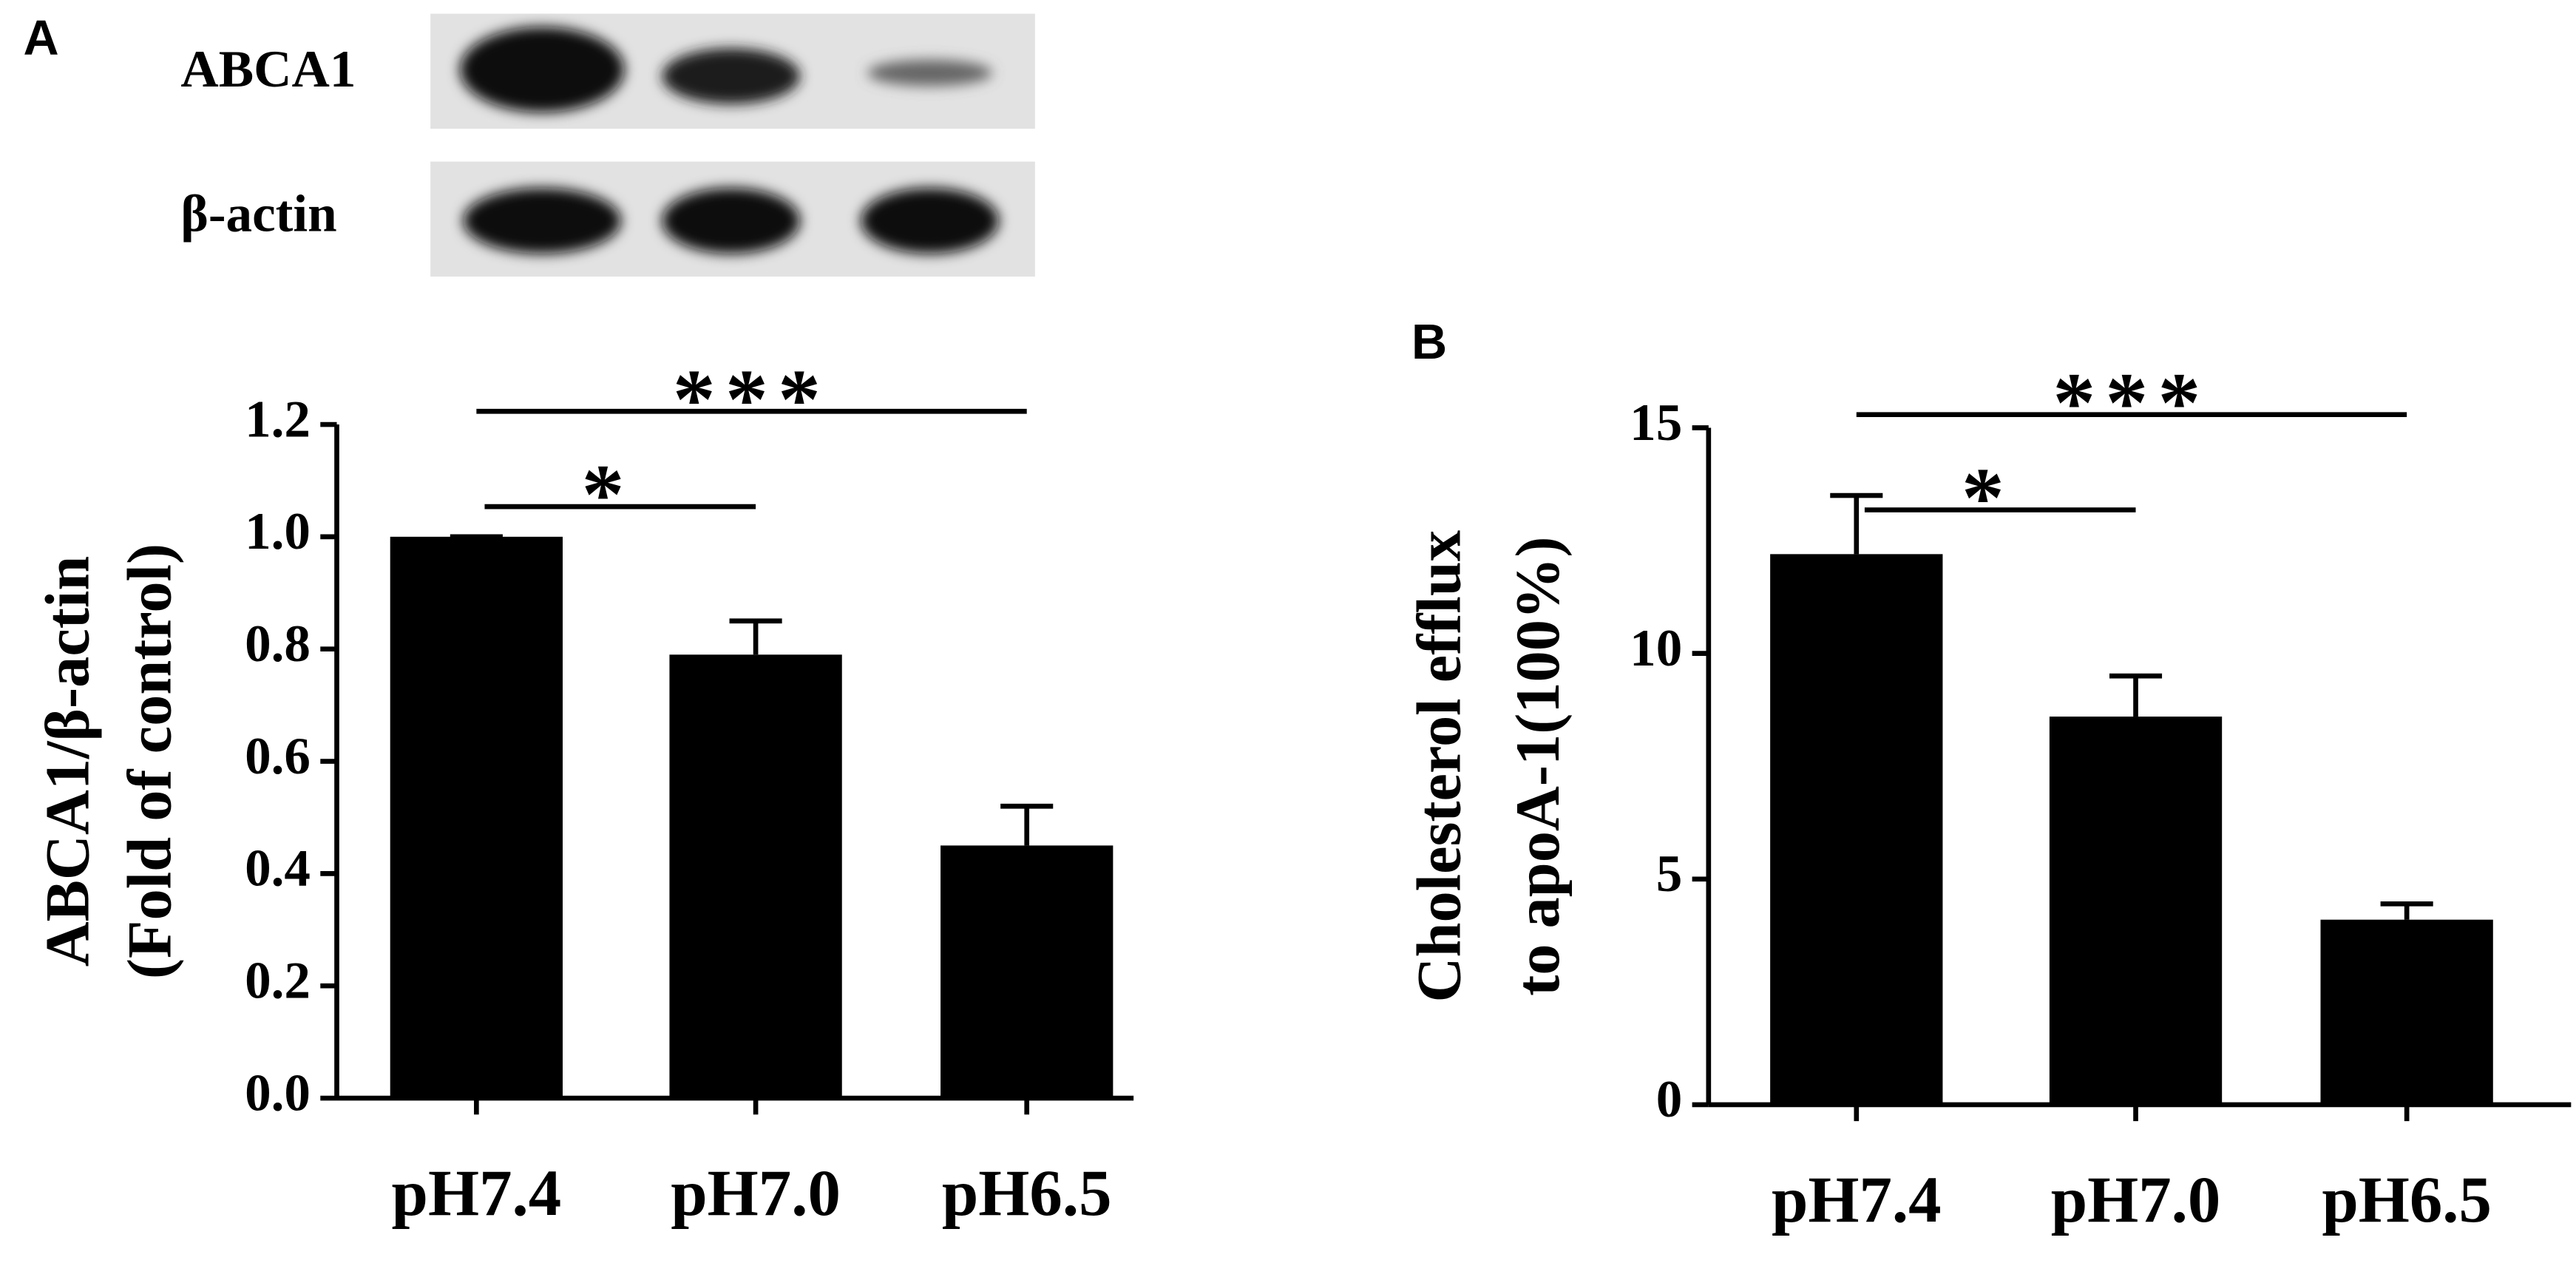 Image resolution: width=2576 pixels, height=1263 pixels. What do you see at coordinates (1538, 766) in the screenshot?
I see `y-axis-label: to apoA-1(100%)` at bounding box center [1538, 766].